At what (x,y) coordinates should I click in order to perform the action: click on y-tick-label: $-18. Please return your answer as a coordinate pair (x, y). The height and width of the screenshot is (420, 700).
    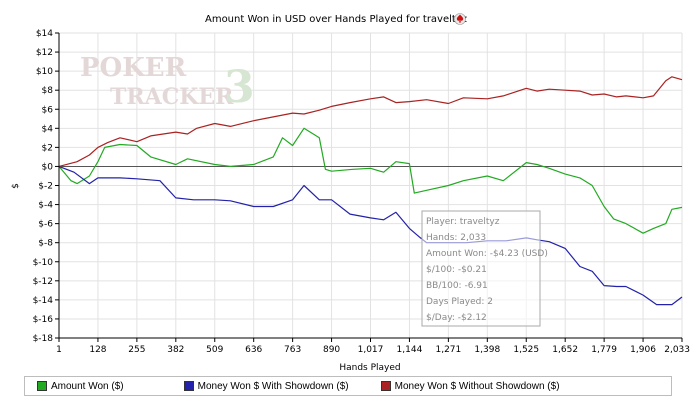
    Looking at the image, I should click on (43, 339).